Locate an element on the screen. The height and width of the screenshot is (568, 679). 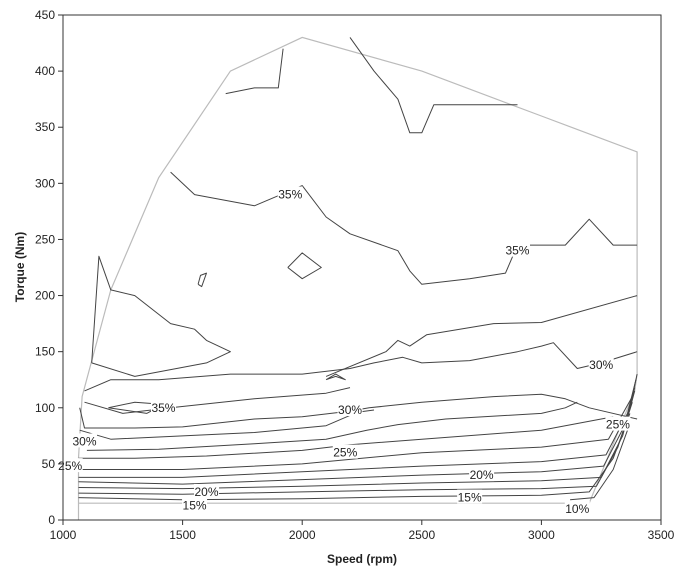
contour-label-4: 35% is located at coordinates (163, 408).